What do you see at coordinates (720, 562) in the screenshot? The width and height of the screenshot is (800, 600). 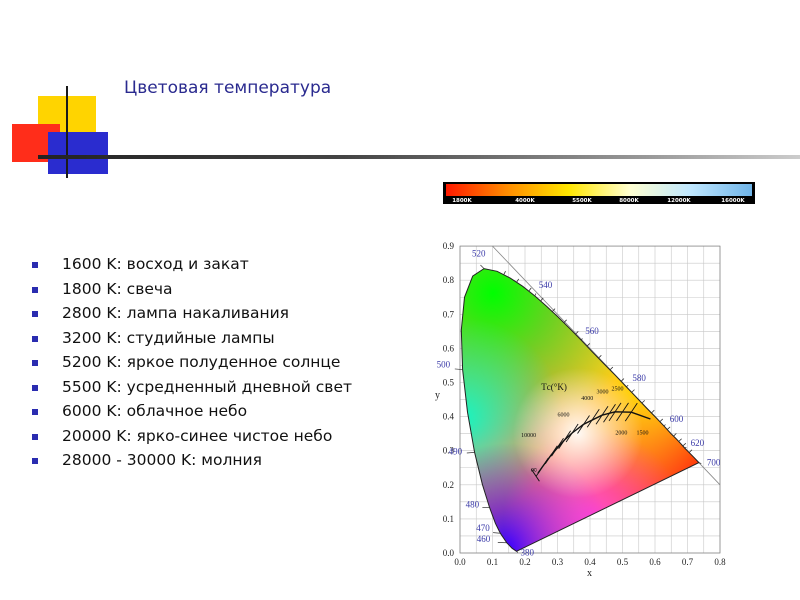 I see `x-tick-label: 0.8` at bounding box center [720, 562].